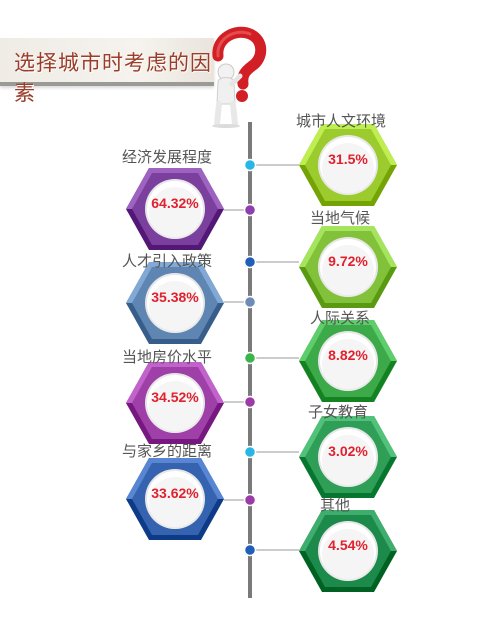  Describe the element at coordinates (175, 397) in the screenshot. I see `factor-percentage: 34.52%` at that location.